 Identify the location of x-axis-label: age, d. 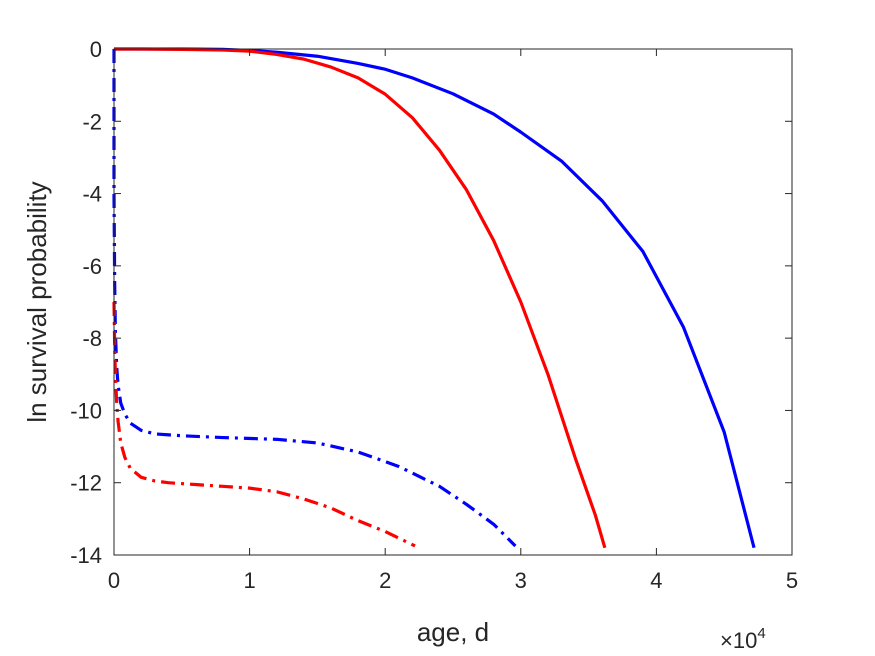
(453, 632).